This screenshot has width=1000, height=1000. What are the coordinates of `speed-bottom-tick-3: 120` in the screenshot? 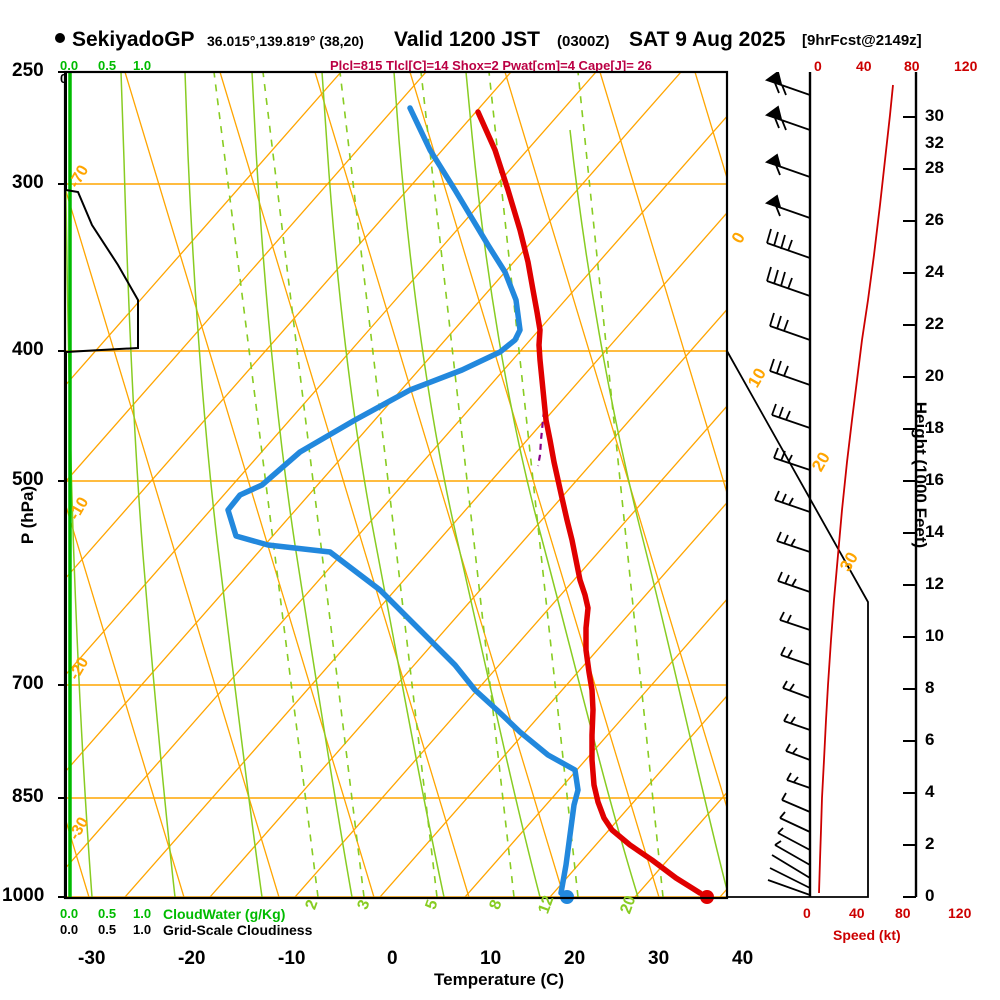 It's located at (960, 913).